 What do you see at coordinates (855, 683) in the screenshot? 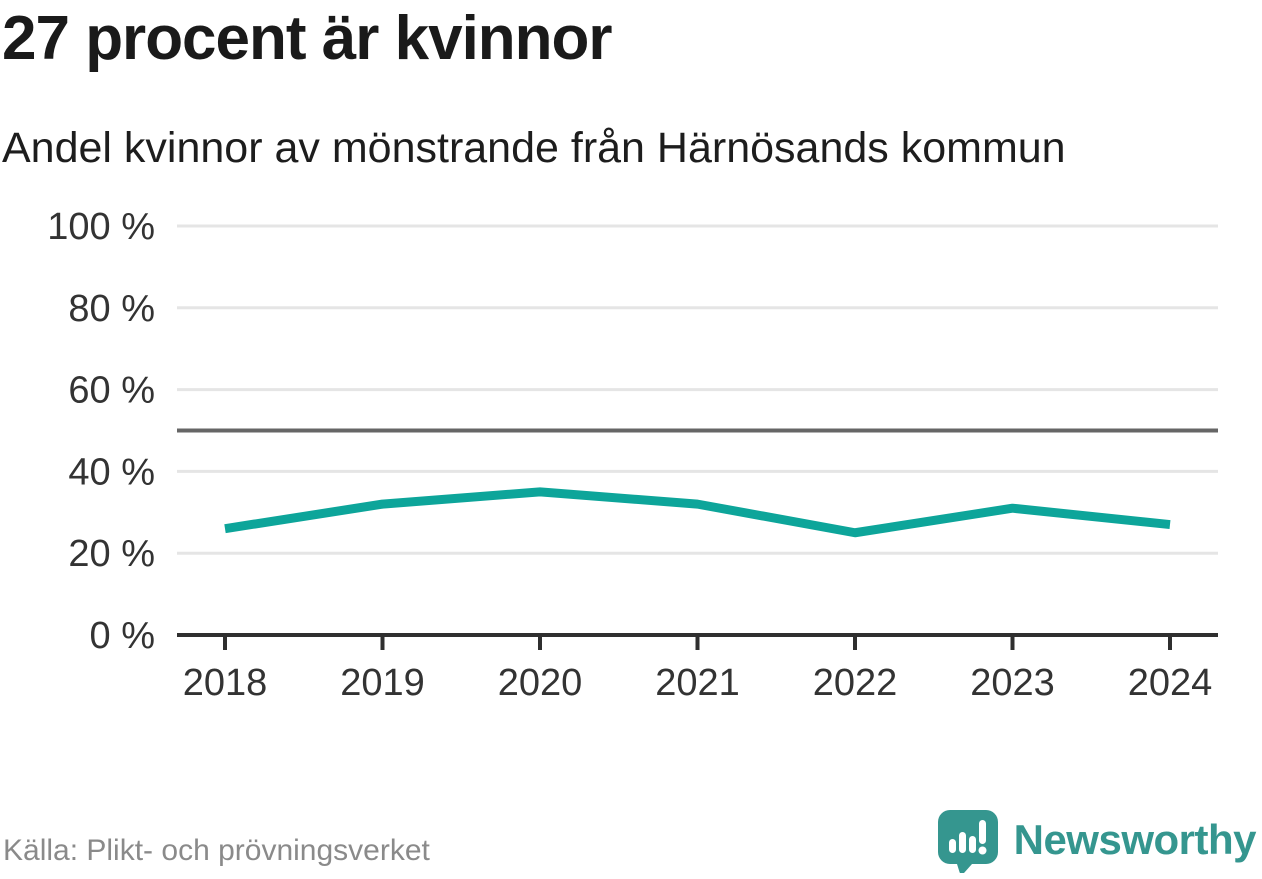
I see `x-tick-label: 2022` at bounding box center [855, 683].